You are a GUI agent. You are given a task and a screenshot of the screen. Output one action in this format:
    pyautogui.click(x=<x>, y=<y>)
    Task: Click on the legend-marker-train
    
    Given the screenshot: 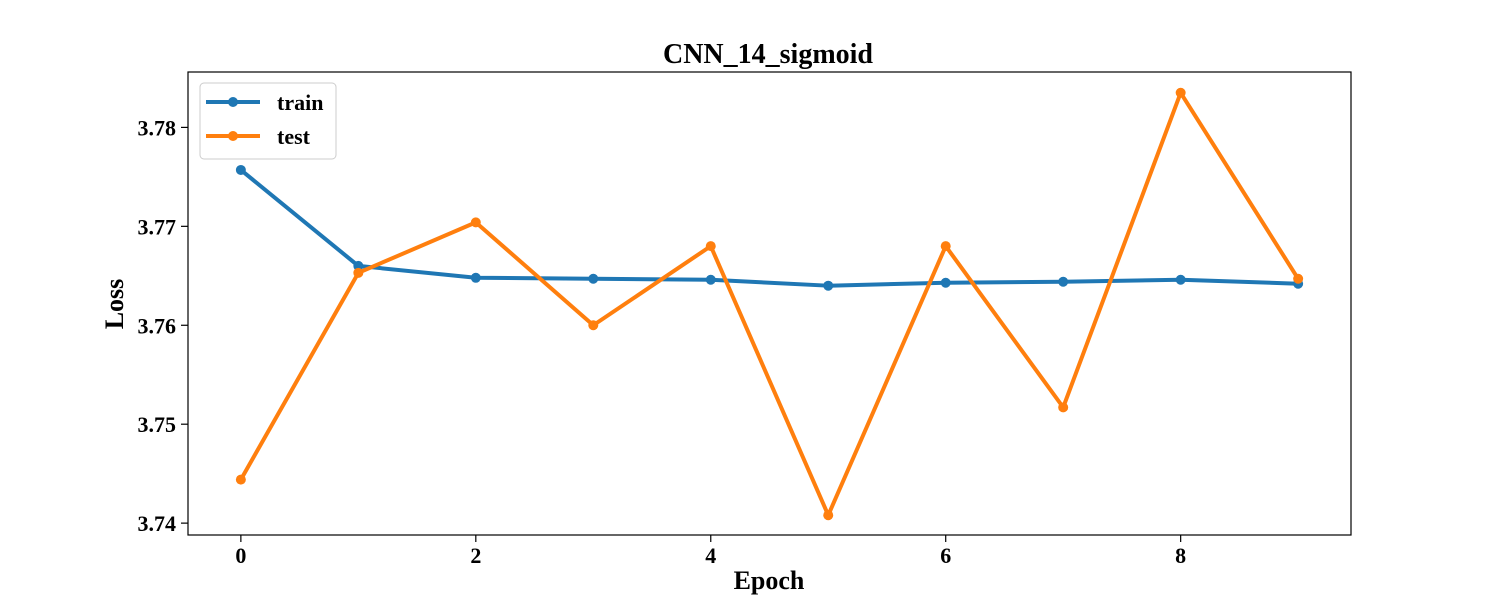 What is the action you would take?
    pyautogui.click(x=233, y=102)
    